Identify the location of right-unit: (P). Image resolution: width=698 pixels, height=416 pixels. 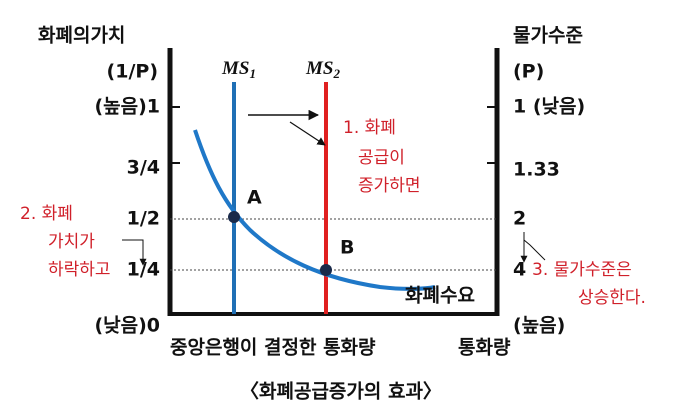
(528, 72).